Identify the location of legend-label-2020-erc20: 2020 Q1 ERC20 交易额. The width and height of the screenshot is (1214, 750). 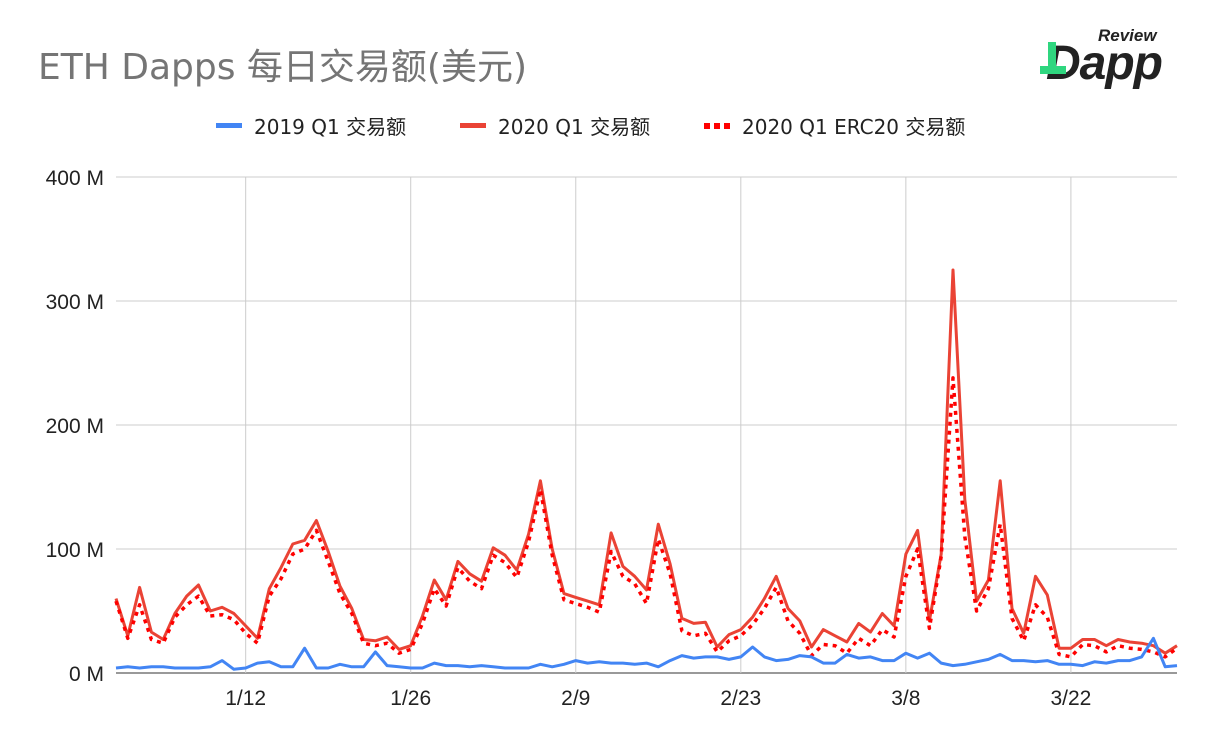
(854, 126).